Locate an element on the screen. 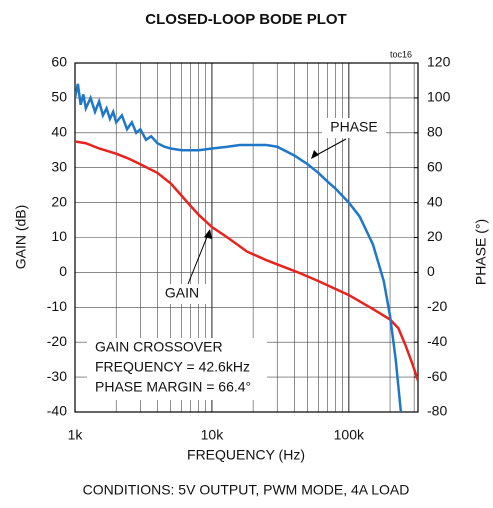 The height and width of the screenshot is (508, 493). y2-tick-label: -80 is located at coordinates (437, 411).